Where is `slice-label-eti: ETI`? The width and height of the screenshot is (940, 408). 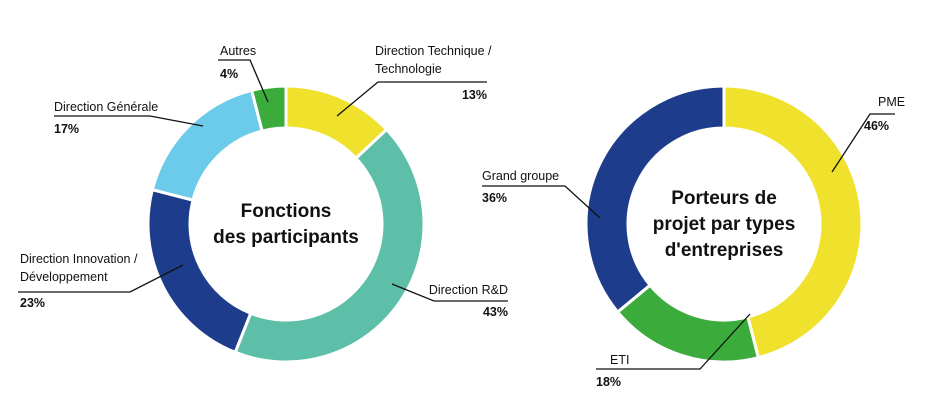
slice-label-eti: ETI is located at coordinates (619, 360).